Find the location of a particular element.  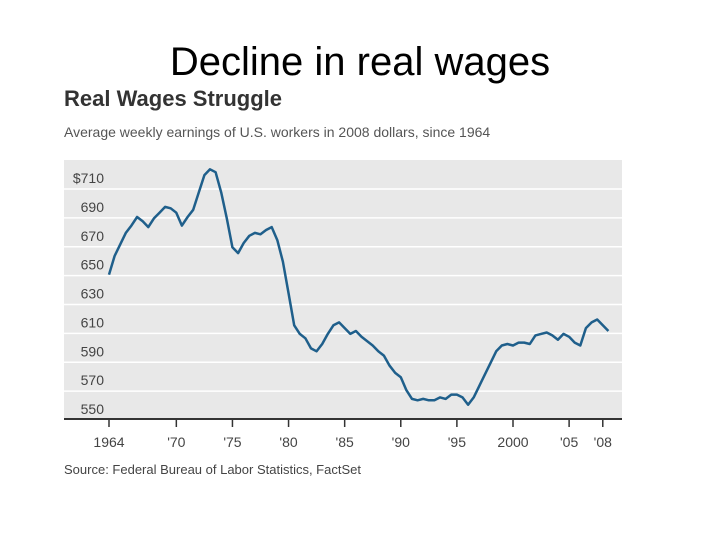

y-tick-label: 610 is located at coordinates (93, 322).